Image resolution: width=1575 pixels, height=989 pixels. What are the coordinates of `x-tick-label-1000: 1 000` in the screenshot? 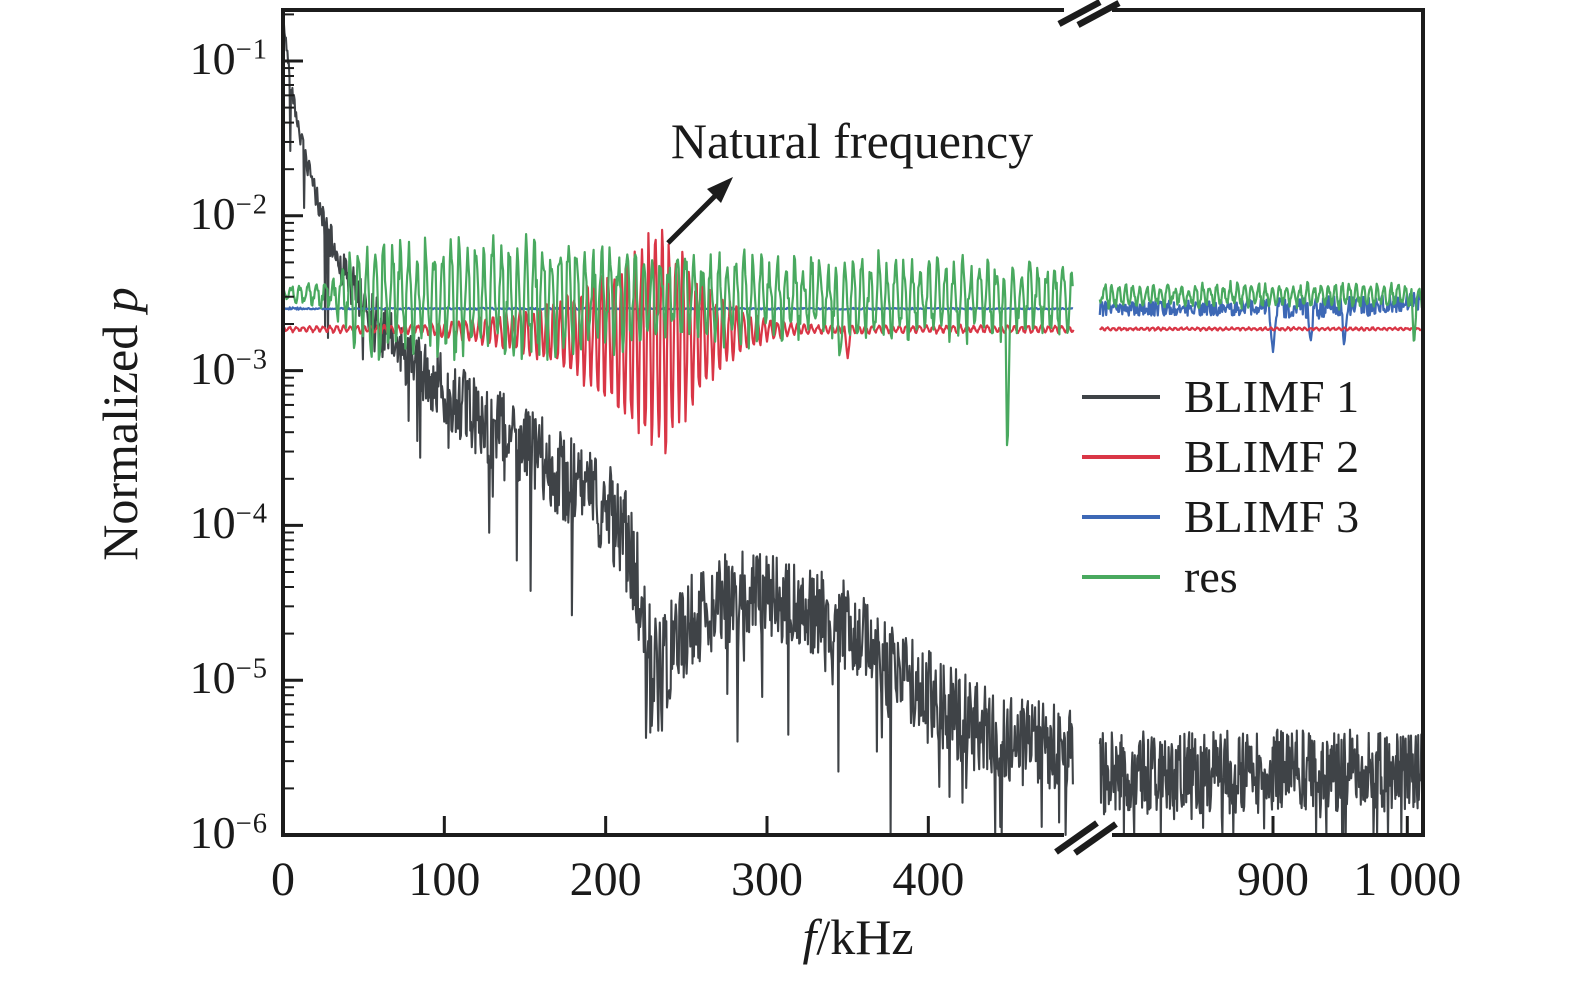 It's located at (1407, 879).